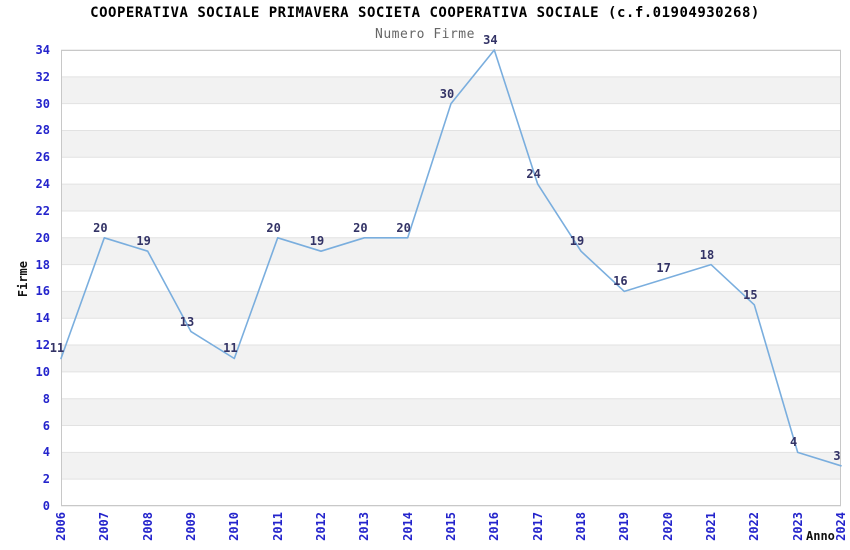 Image resolution: width=850 pixels, height=550 pixels. Describe the element at coordinates (42, 210) in the screenshot. I see `y-tick-label: 22` at that location.